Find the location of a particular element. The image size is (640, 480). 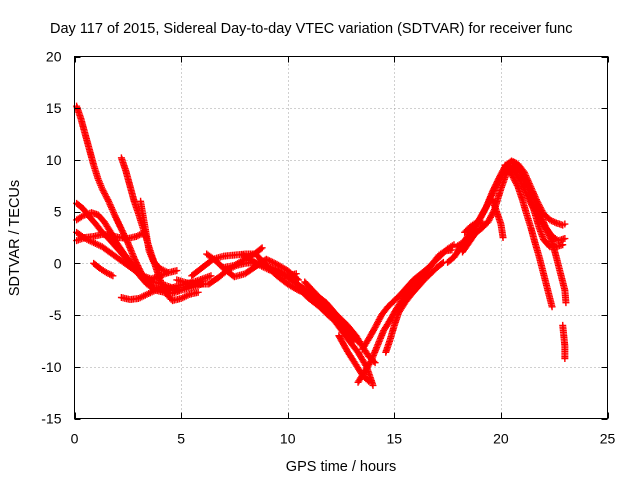

series-track25 is located at coordinates (540, 236).